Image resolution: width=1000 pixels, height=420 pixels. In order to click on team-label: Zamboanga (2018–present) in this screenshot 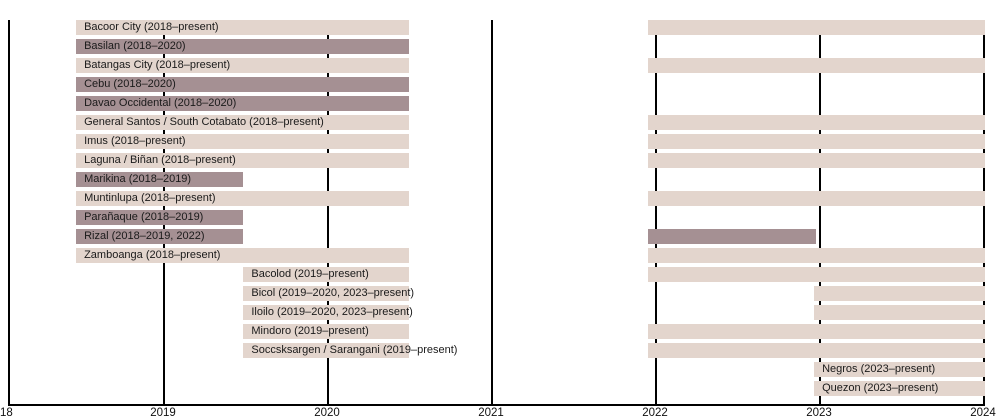, I will do `click(152, 255)`.